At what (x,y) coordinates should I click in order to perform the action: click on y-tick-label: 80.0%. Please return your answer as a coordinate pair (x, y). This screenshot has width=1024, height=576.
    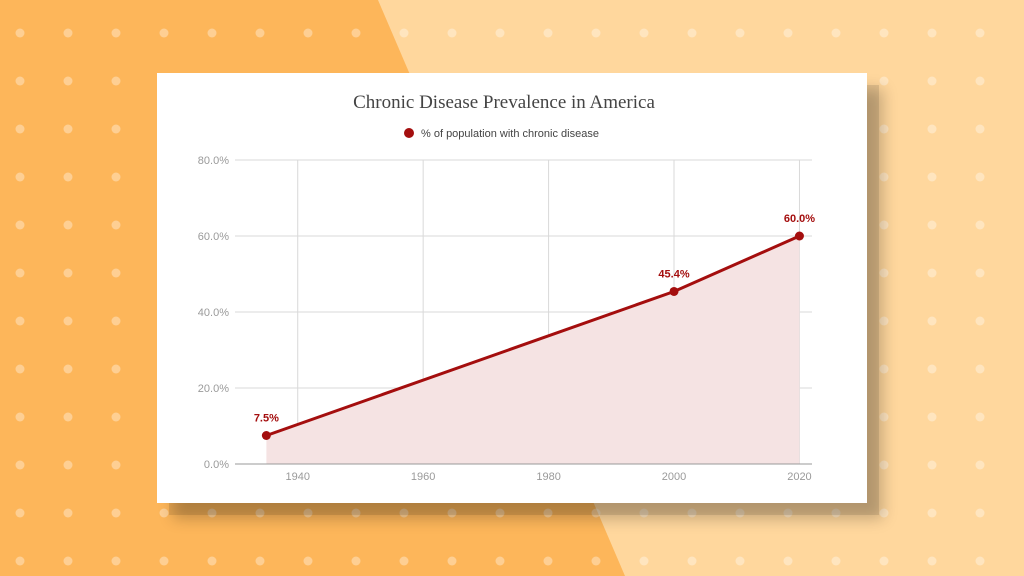
    Looking at the image, I should click on (213, 161).